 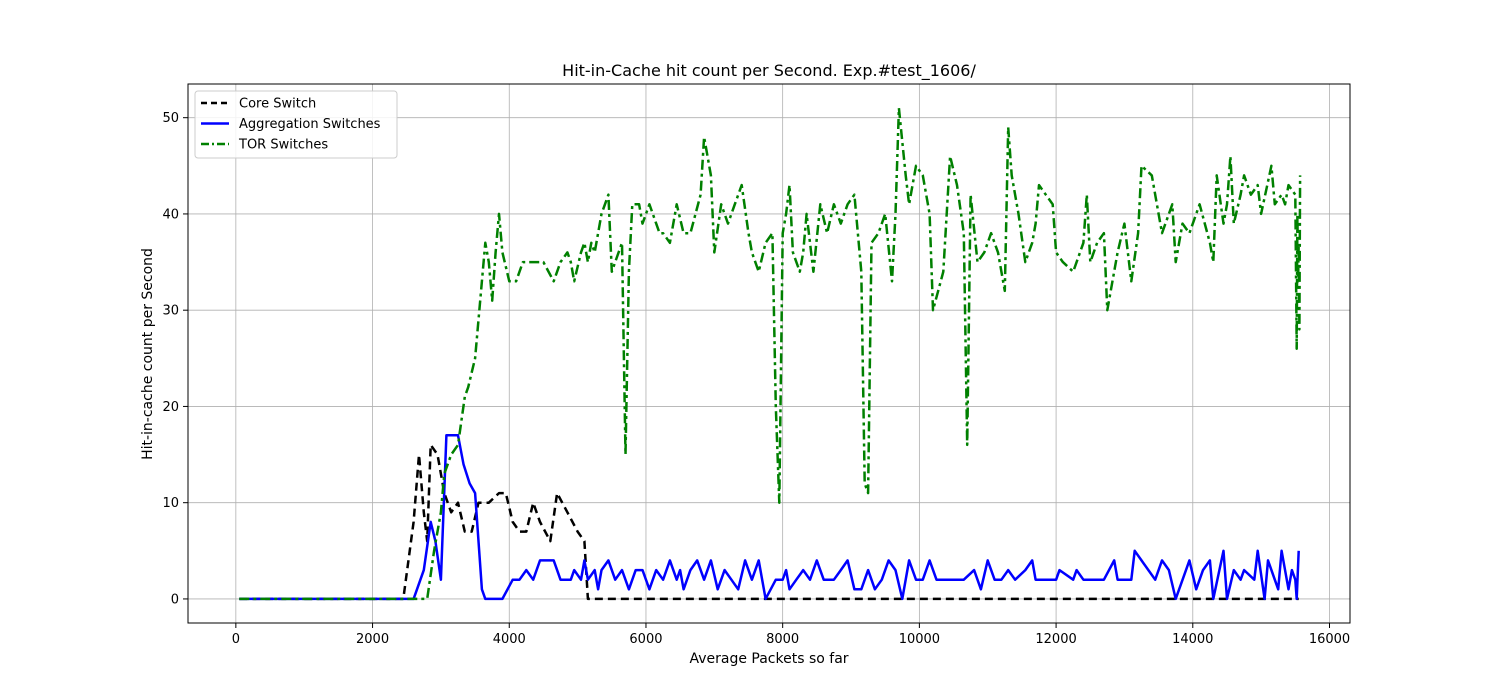 I want to click on legend-label: Core Switch, so click(x=277, y=104).